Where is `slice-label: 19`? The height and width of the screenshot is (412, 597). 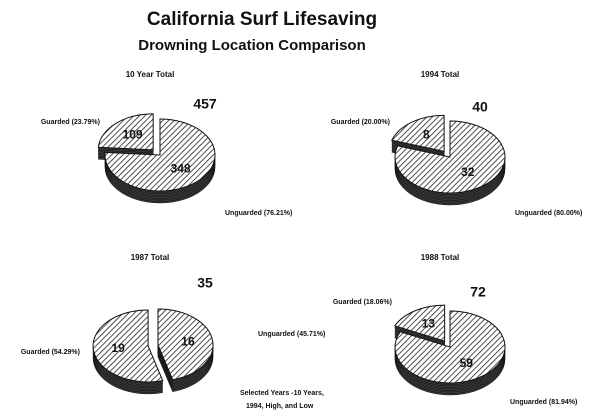
slice-label: 19 is located at coordinates (118, 348).